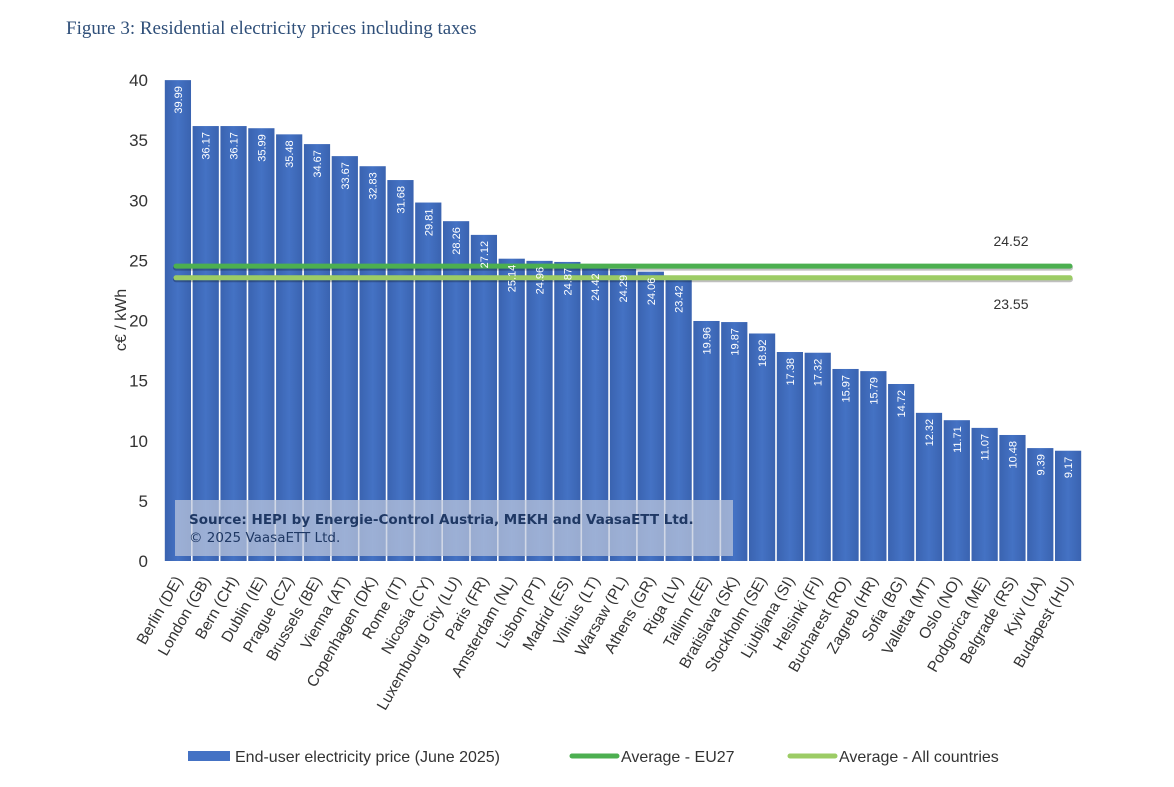 The height and width of the screenshot is (787, 1174). What do you see at coordinates (179, 100) in the screenshot?
I see `bar-value-label: 39.99` at bounding box center [179, 100].